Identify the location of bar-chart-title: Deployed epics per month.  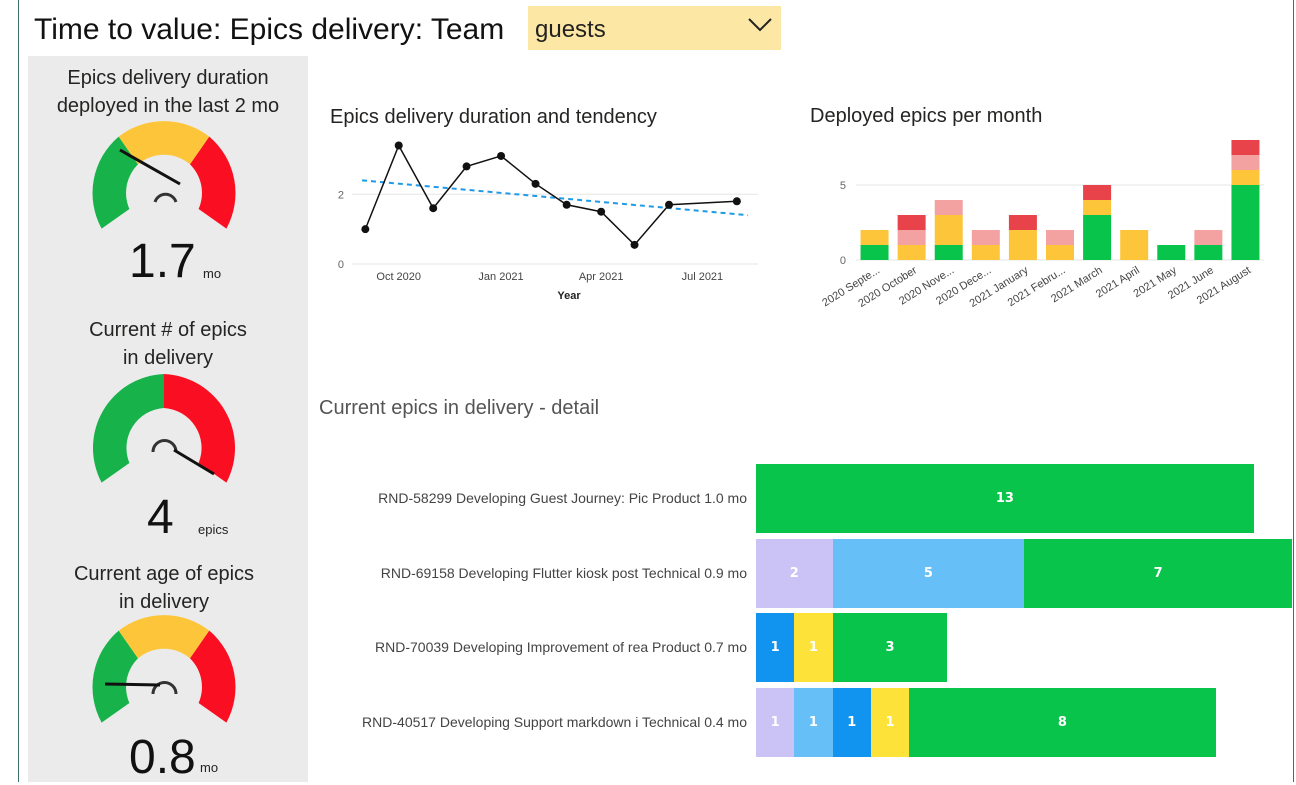
(926, 116).